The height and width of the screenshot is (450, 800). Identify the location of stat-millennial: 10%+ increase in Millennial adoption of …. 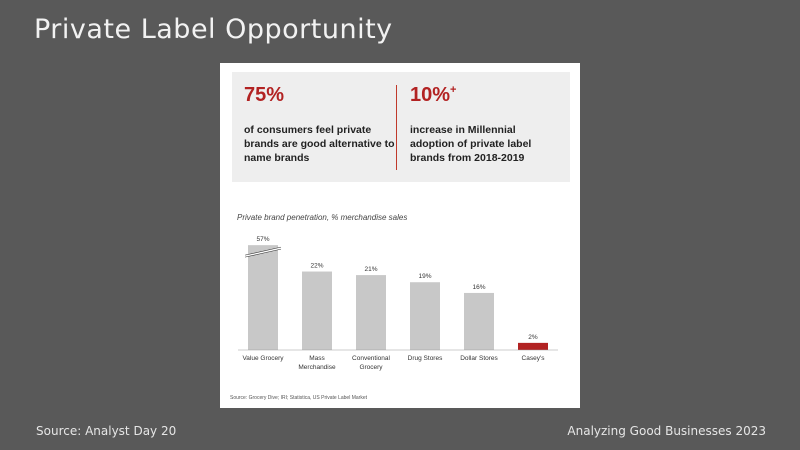
(485, 124).